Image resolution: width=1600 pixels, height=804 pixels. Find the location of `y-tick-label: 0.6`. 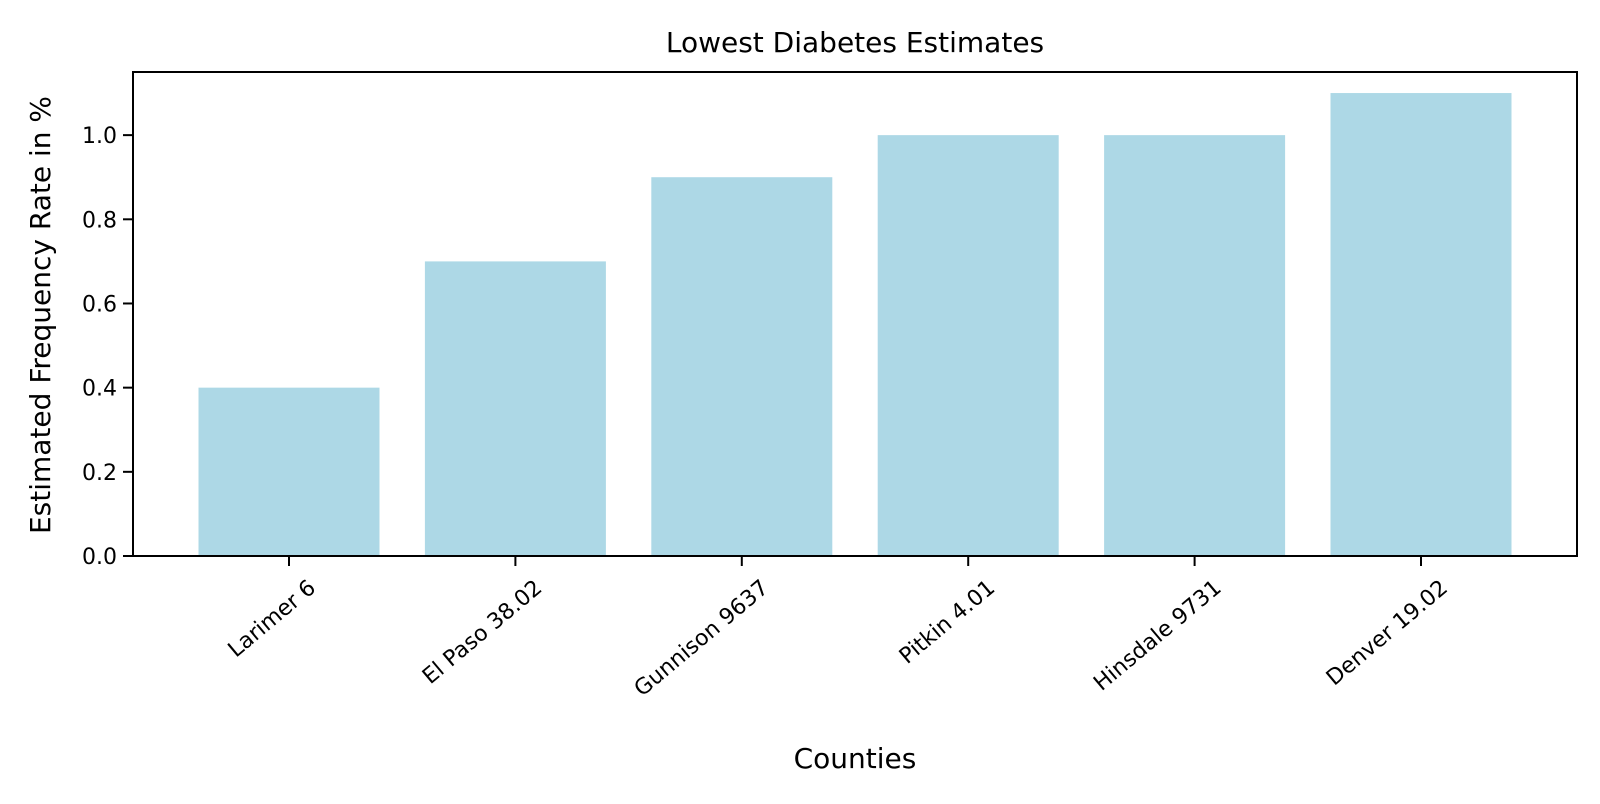

y-tick-label: 0.6 is located at coordinates (99, 304).